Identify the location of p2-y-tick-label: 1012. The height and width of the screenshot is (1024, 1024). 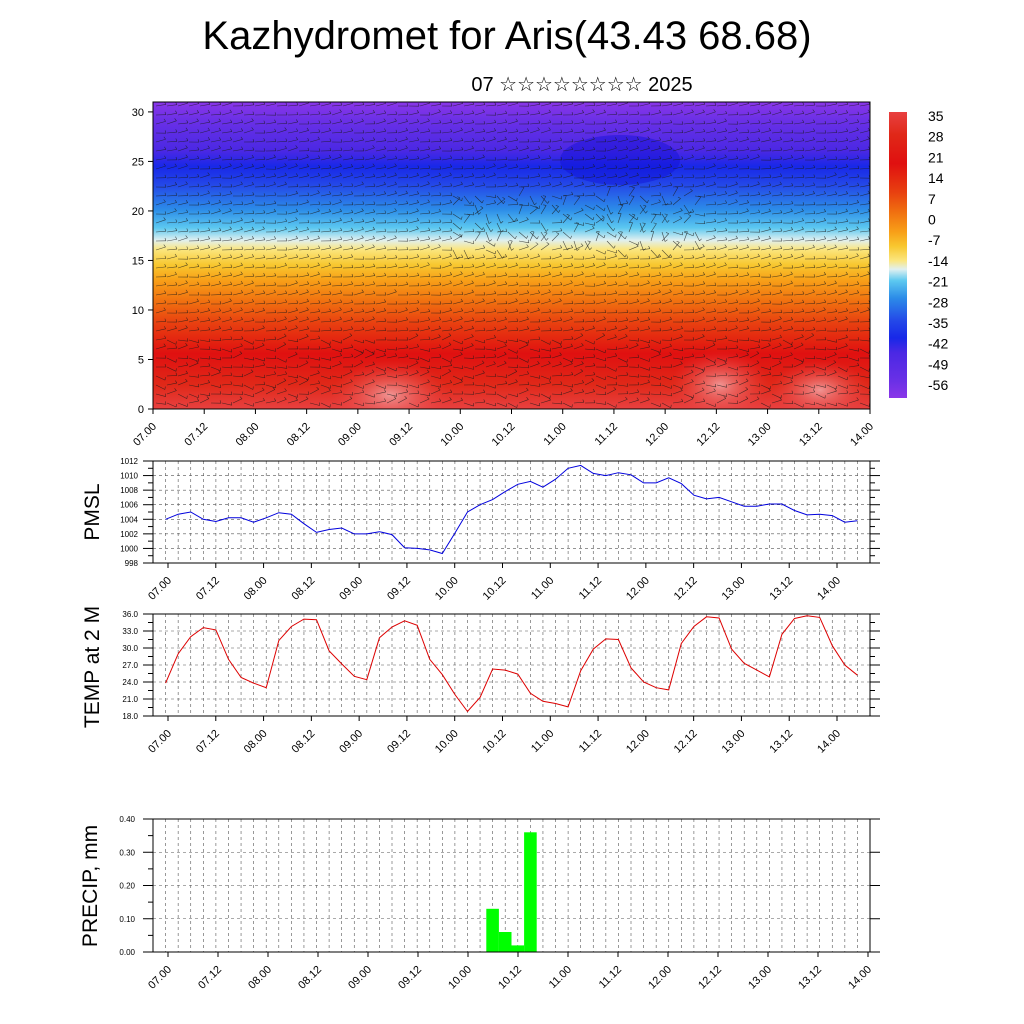
(129, 461).